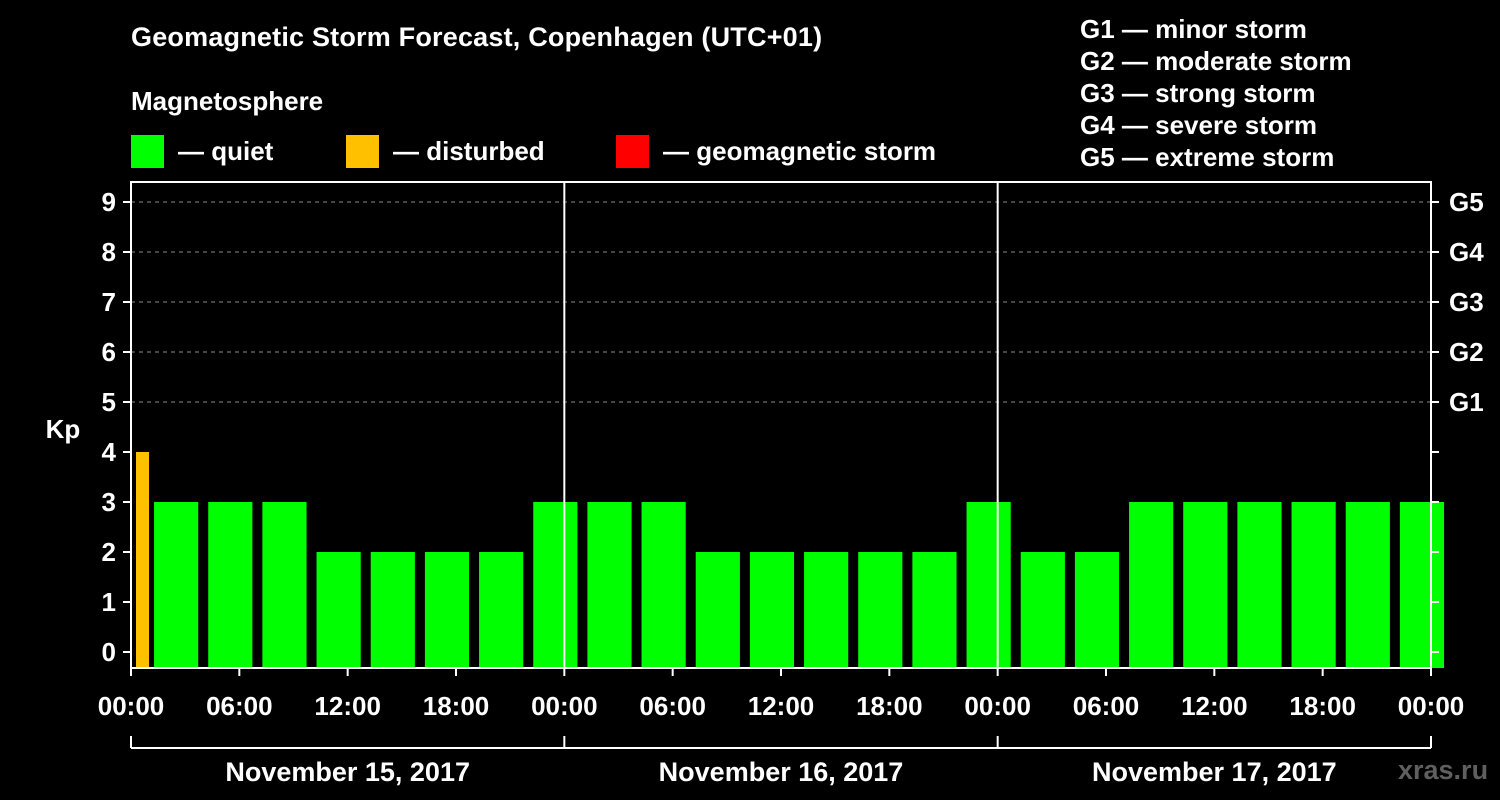 The height and width of the screenshot is (800, 1500). I want to click on y-axis-title: Kp, so click(63, 429).